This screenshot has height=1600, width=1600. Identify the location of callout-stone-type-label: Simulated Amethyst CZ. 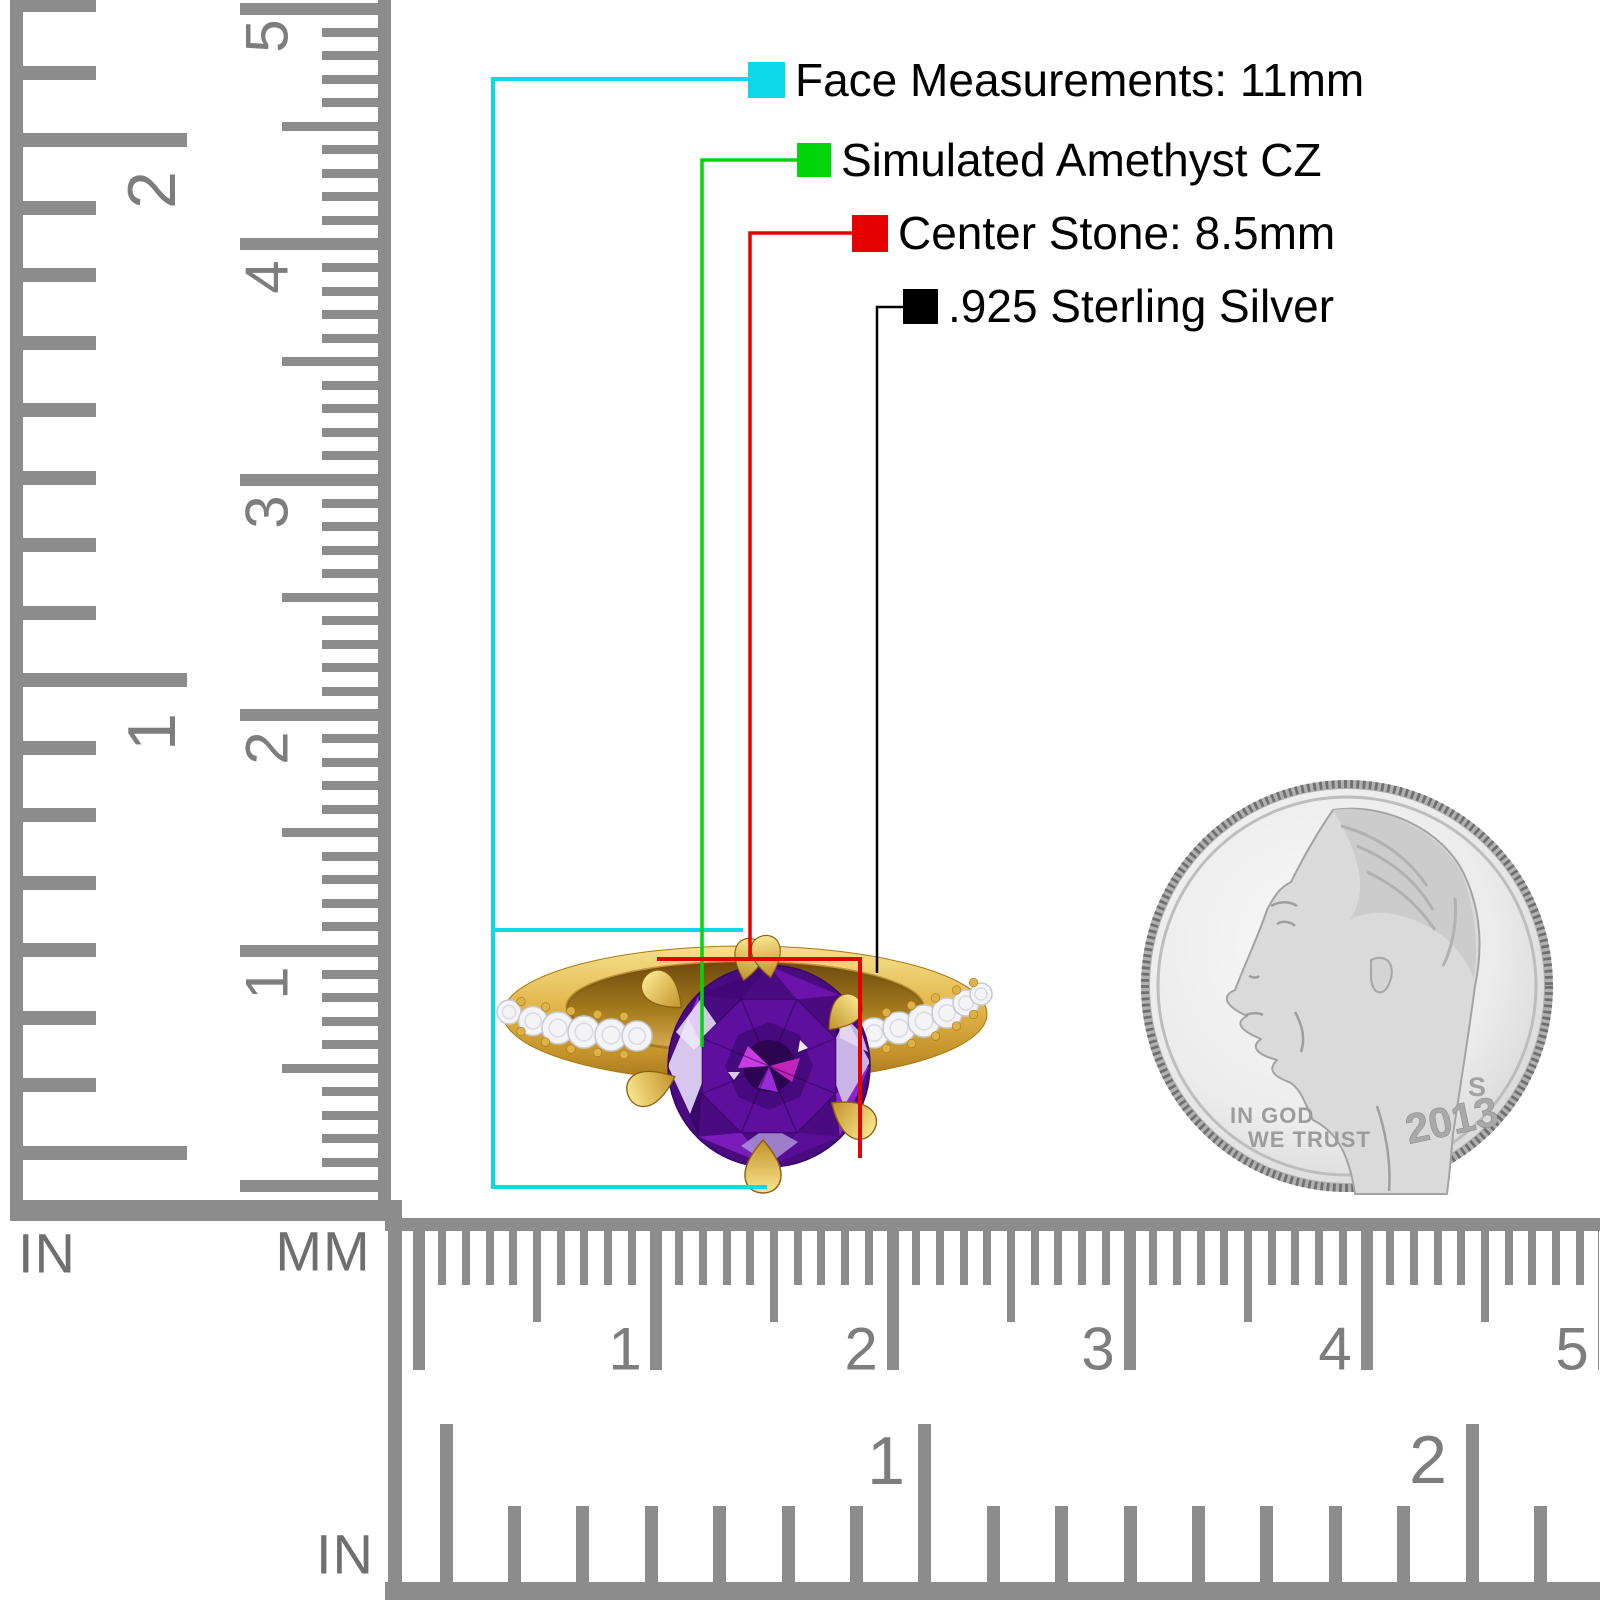
(1081, 160).